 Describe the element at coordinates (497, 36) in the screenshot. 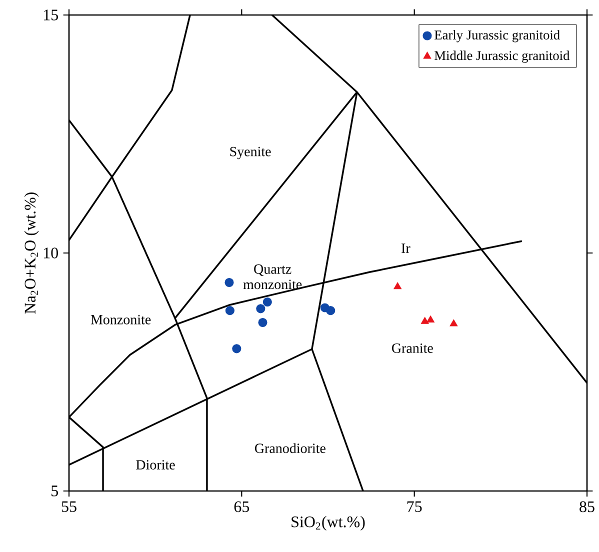

I see `legend-label: Early Jurassic granitoid` at that location.